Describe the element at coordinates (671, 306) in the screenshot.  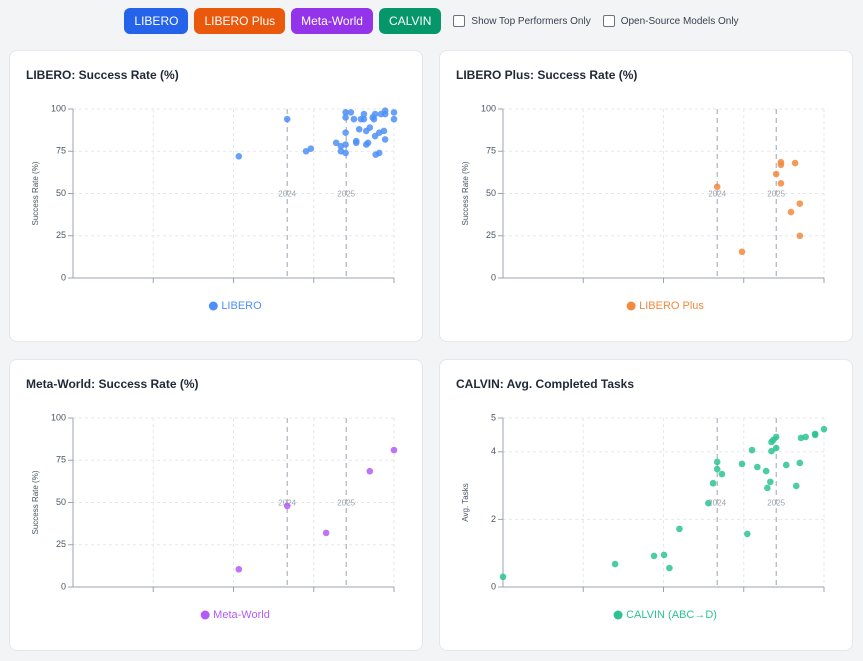
I see `legend-label: LIBERO Plus` at that location.